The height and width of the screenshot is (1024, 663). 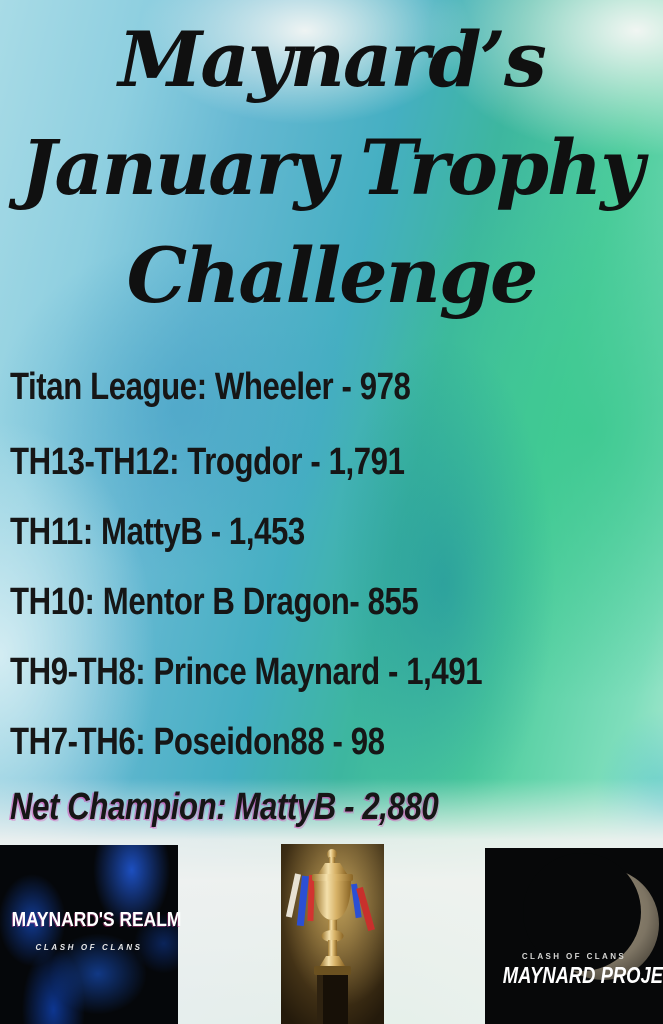 What do you see at coordinates (210, 387) in the screenshot?
I see `result-line-titan-league: Titan League: Wheeler - 978` at bounding box center [210, 387].